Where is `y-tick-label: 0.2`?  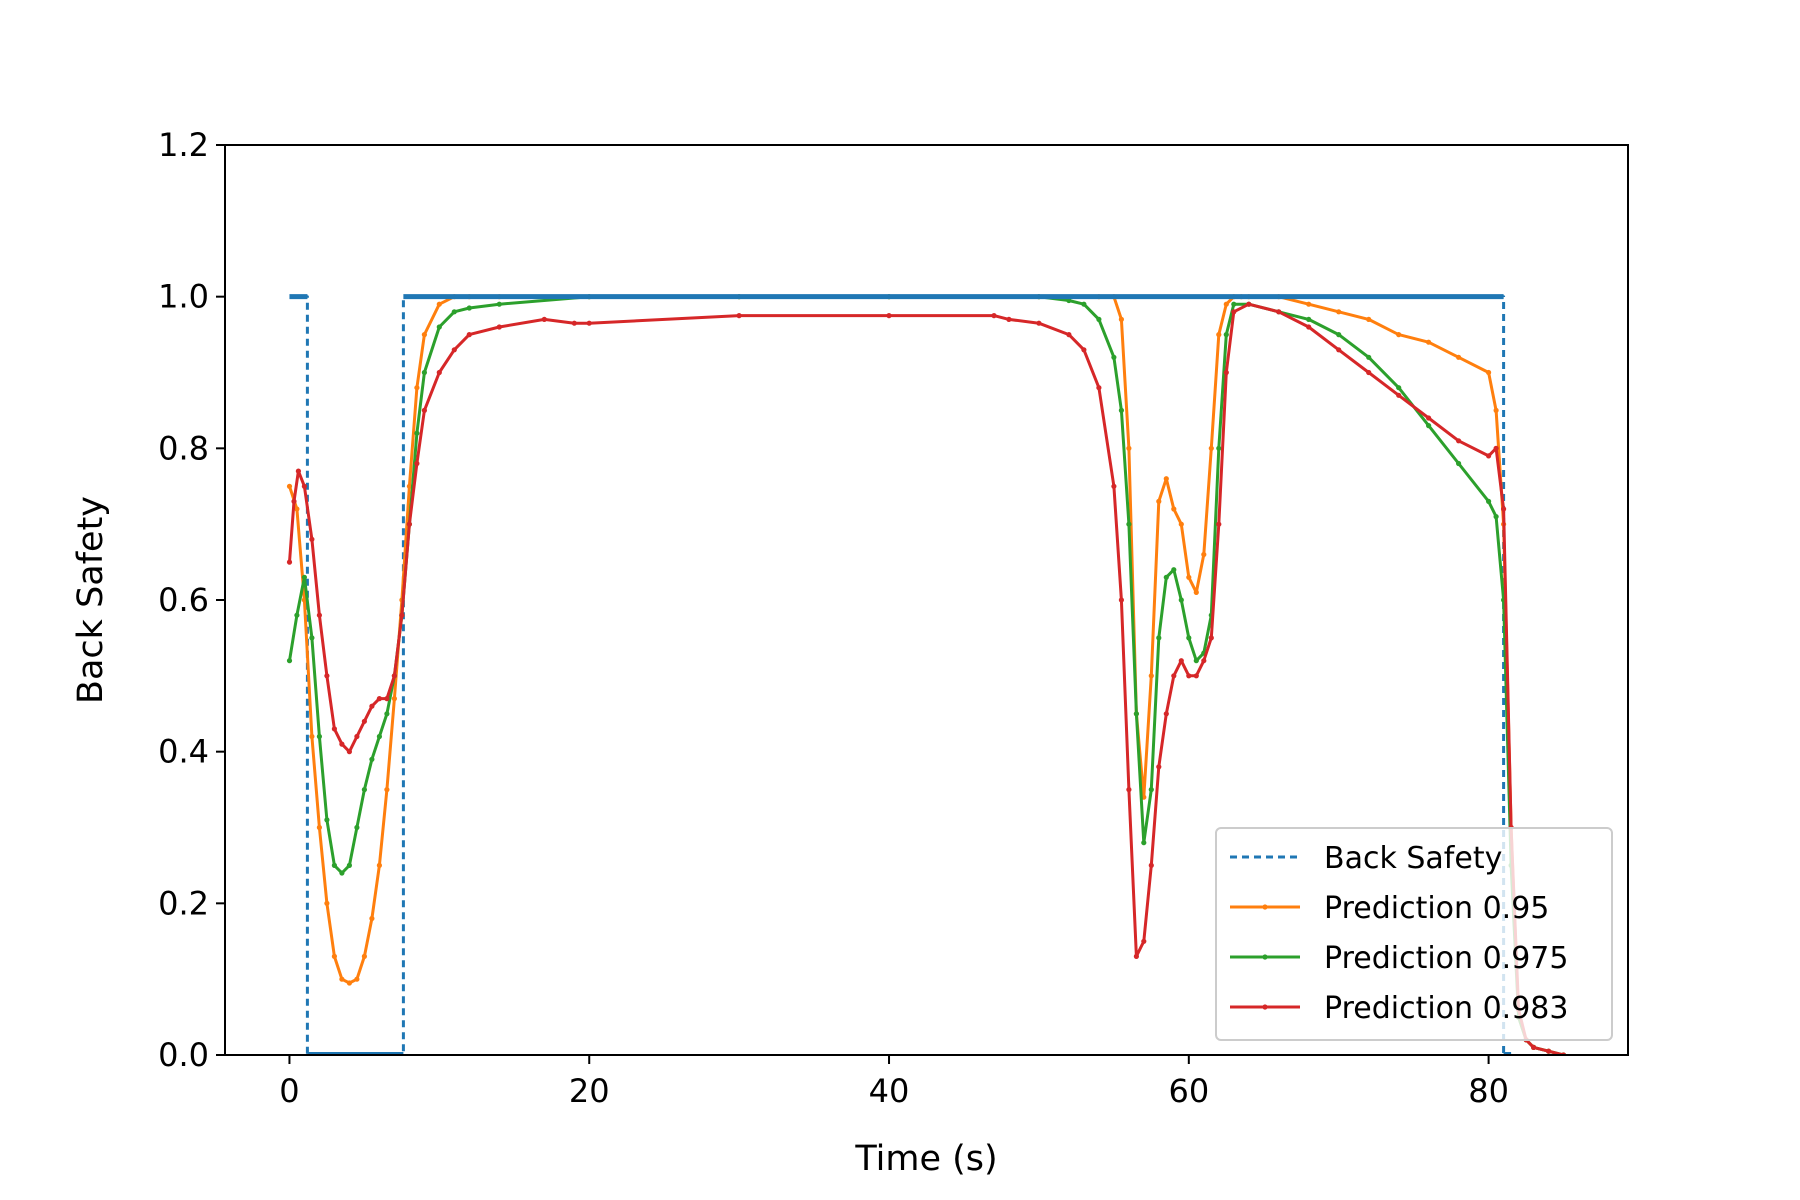
y-tick-label: 0.2 is located at coordinates (183, 903).